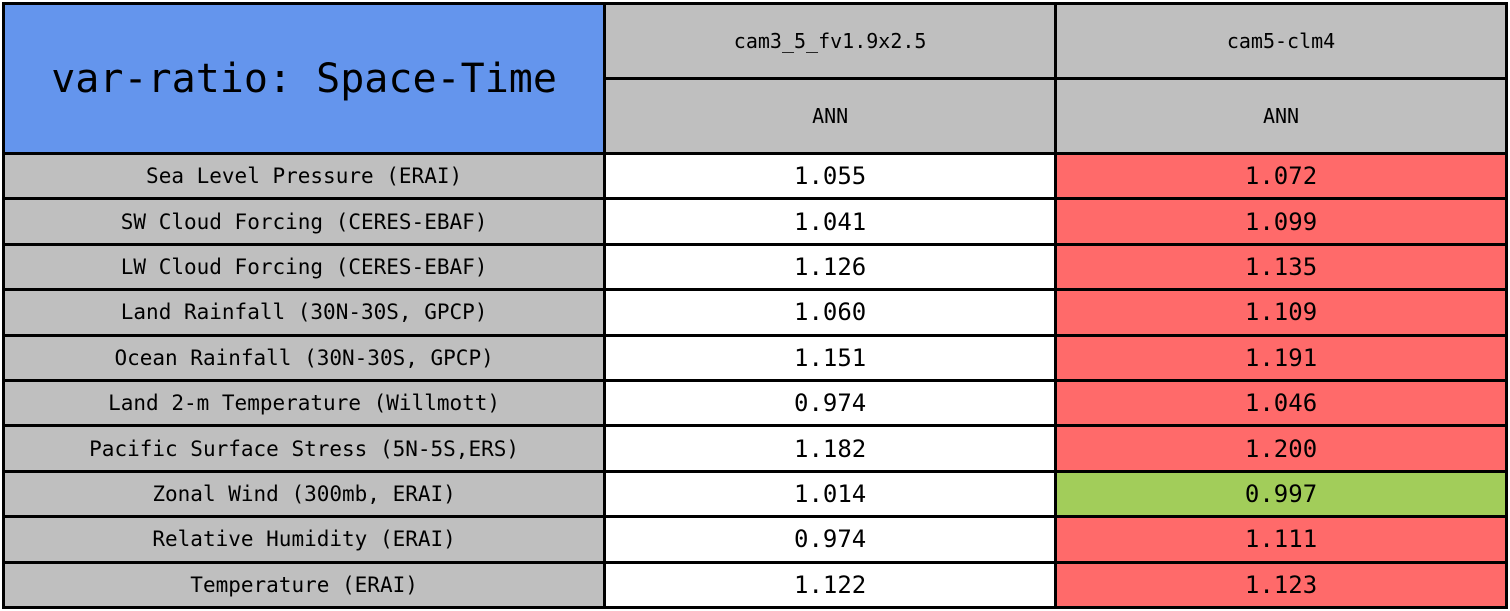 Image resolution: width=1510 pixels, height=611 pixels. I want to click on value-cell: 0.997, so click(1281, 494).